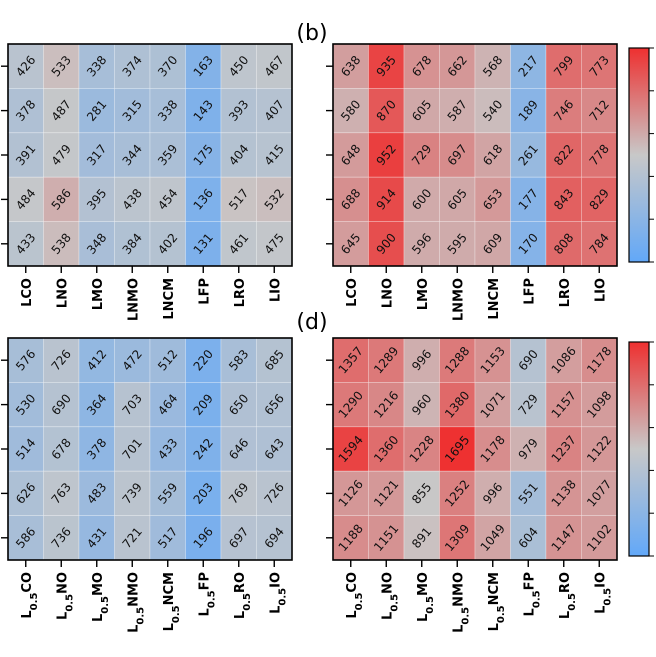  Describe the element at coordinates (311, 33) in the screenshot. I see `panel-label-b: (b)` at that location.